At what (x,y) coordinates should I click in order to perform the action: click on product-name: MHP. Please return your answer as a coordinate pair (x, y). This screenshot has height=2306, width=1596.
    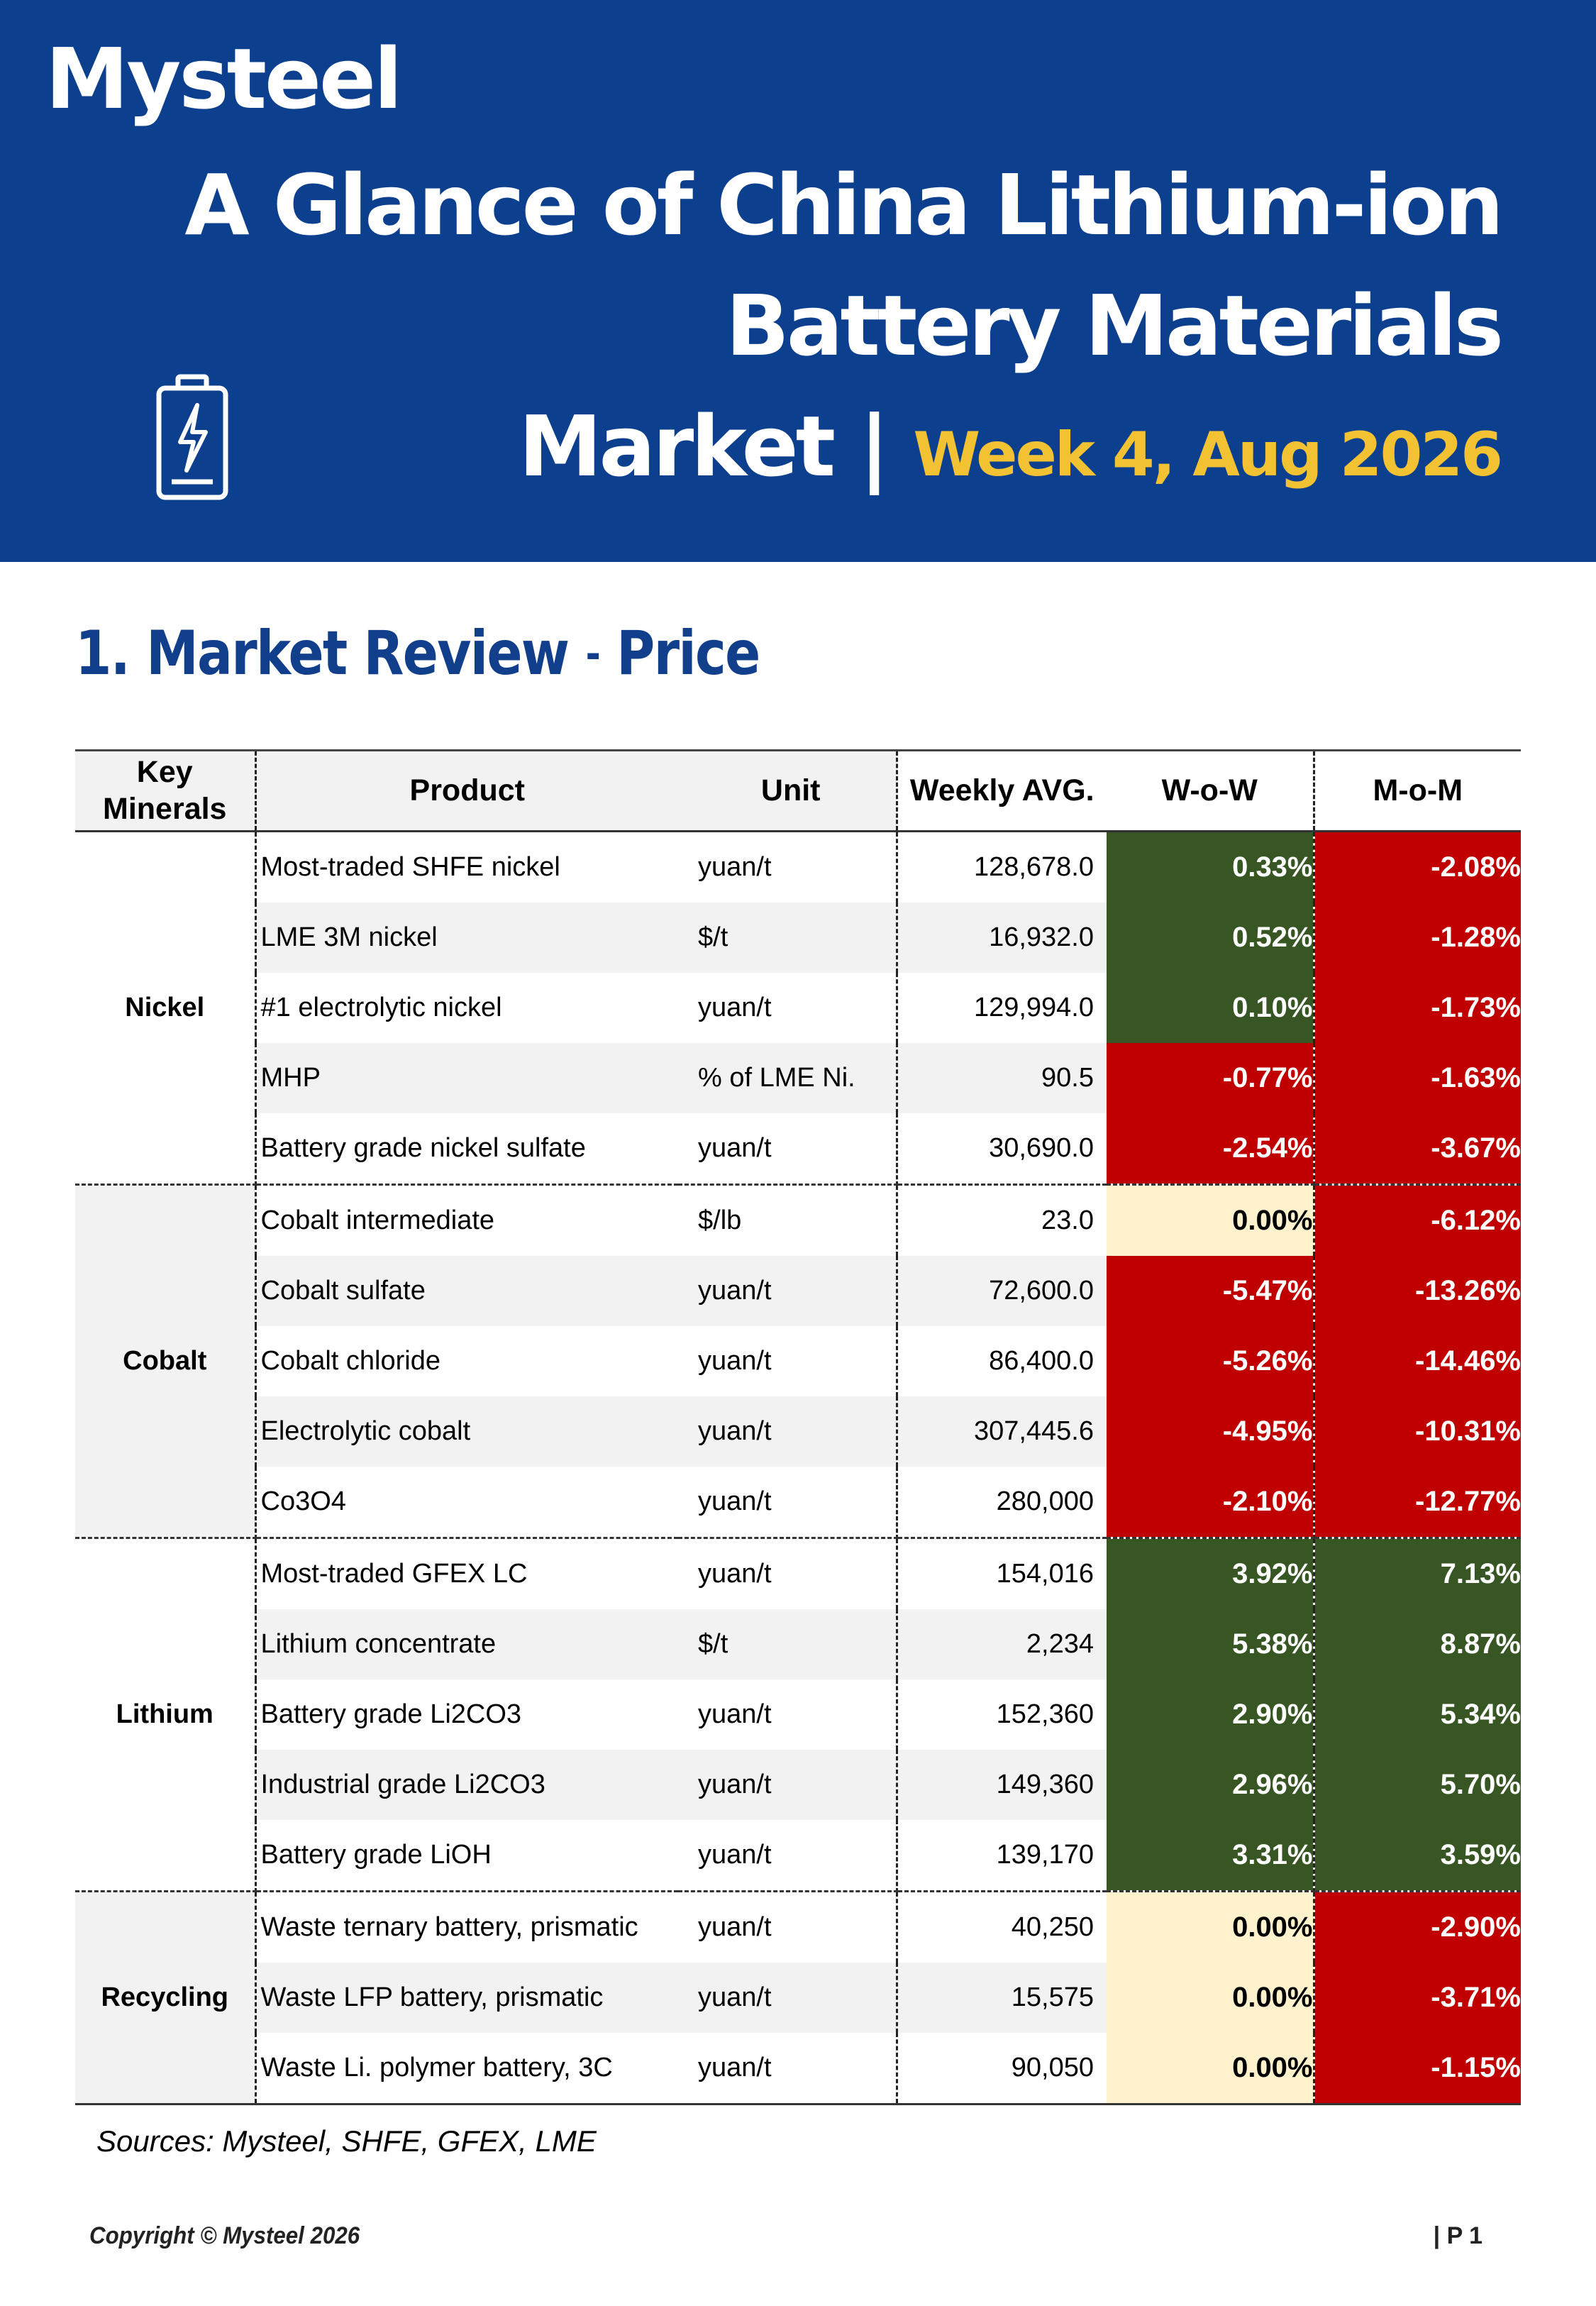
    Looking at the image, I should click on (466, 1078).